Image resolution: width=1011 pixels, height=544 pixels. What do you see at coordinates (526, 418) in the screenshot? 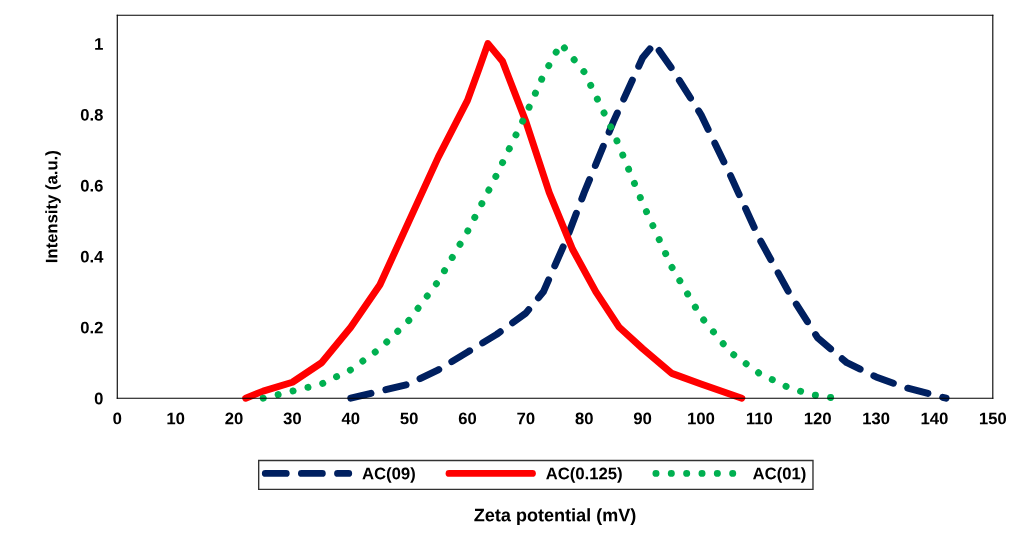
I see `x-tick-label: 70` at bounding box center [526, 418].